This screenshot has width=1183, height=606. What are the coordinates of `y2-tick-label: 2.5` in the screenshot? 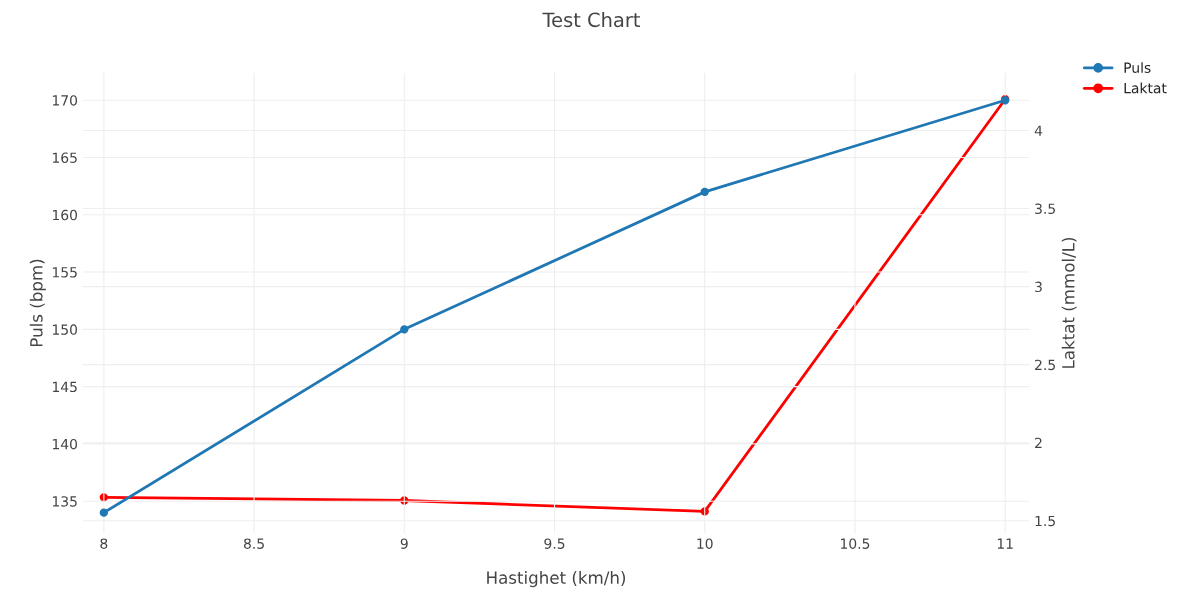 It's located at (1045, 365).